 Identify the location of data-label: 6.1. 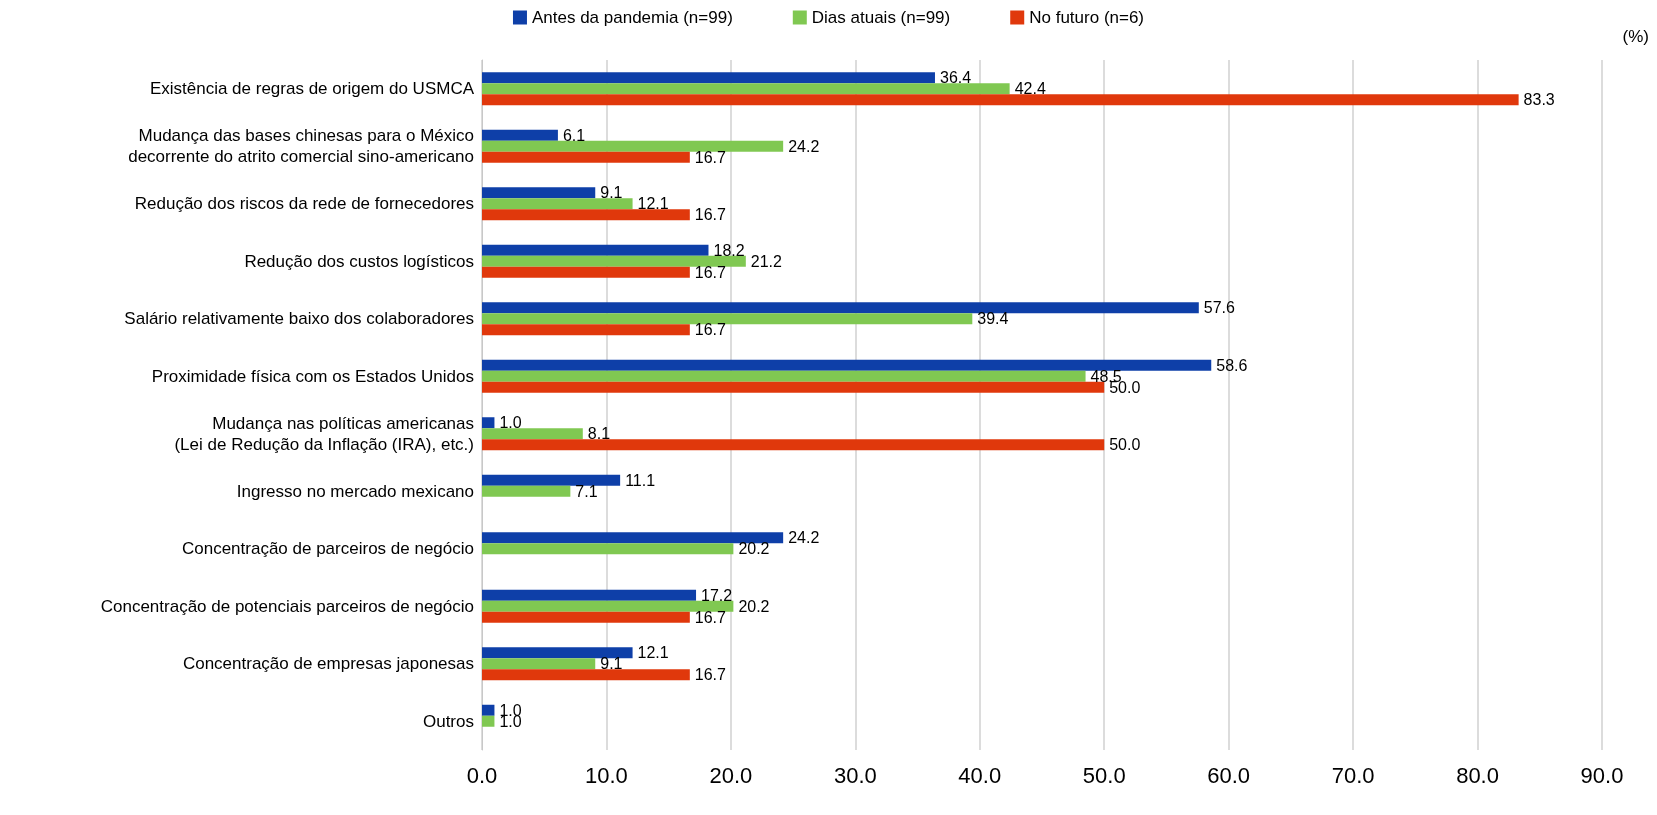
(574, 135).